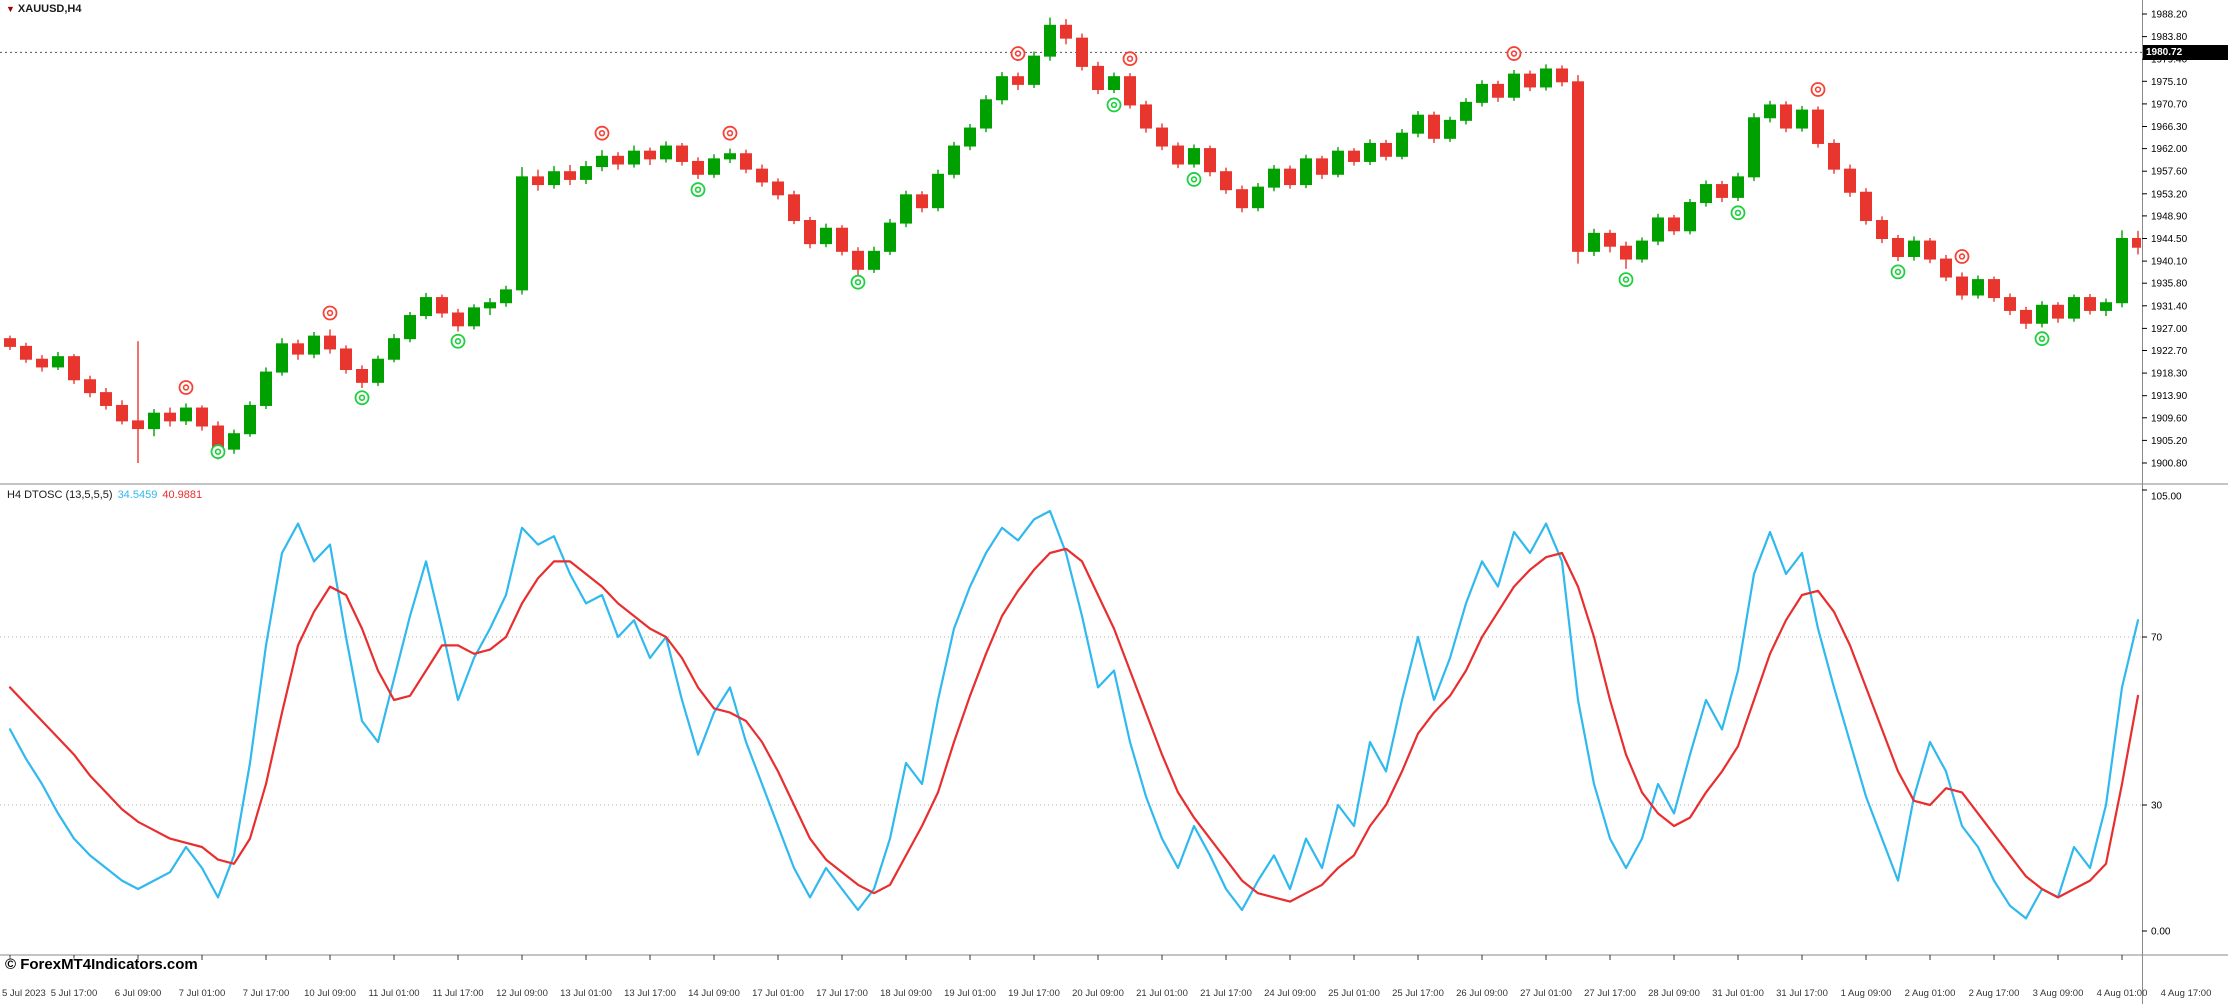 The width and height of the screenshot is (2228, 1004). What do you see at coordinates (1994, 993) in the screenshot?
I see `svg-text: 2 Aug 17:00` at bounding box center [1994, 993].